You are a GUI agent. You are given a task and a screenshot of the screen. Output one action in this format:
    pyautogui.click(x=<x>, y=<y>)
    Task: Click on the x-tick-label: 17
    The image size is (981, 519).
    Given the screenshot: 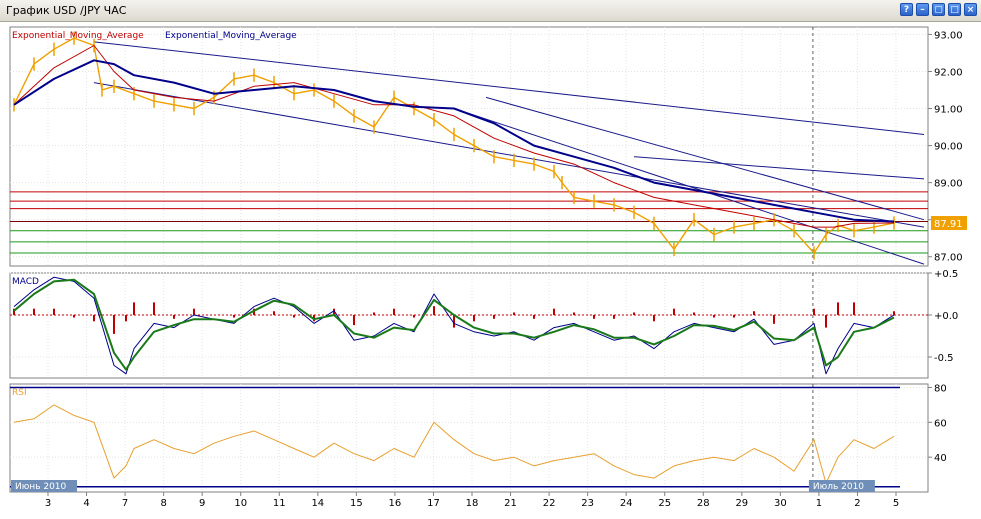 What is the action you would take?
    pyautogui.click(x=433, y=503)
    